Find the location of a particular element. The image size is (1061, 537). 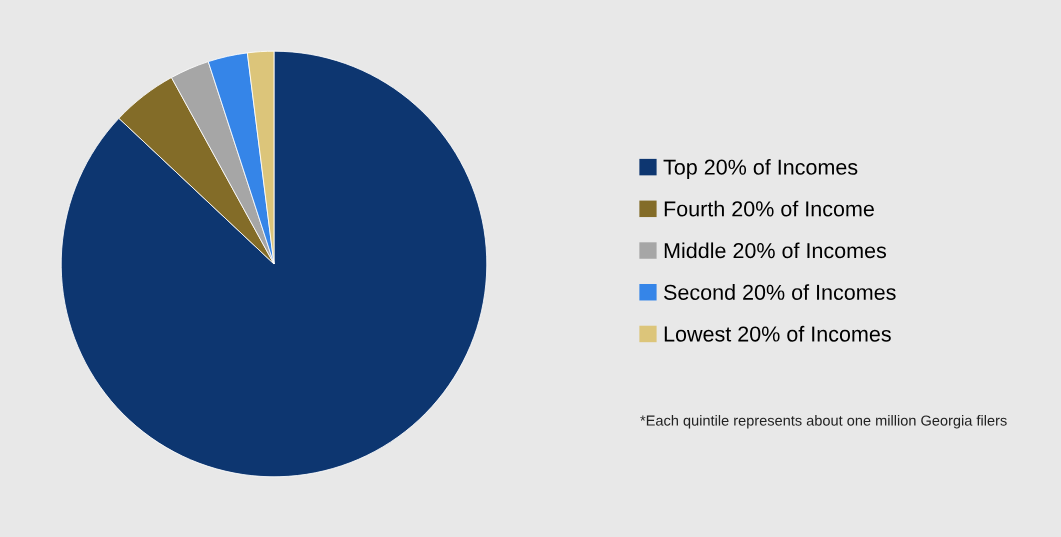

legend-label: Lowest 20% of Incomes is located at coordinates (777, 333).